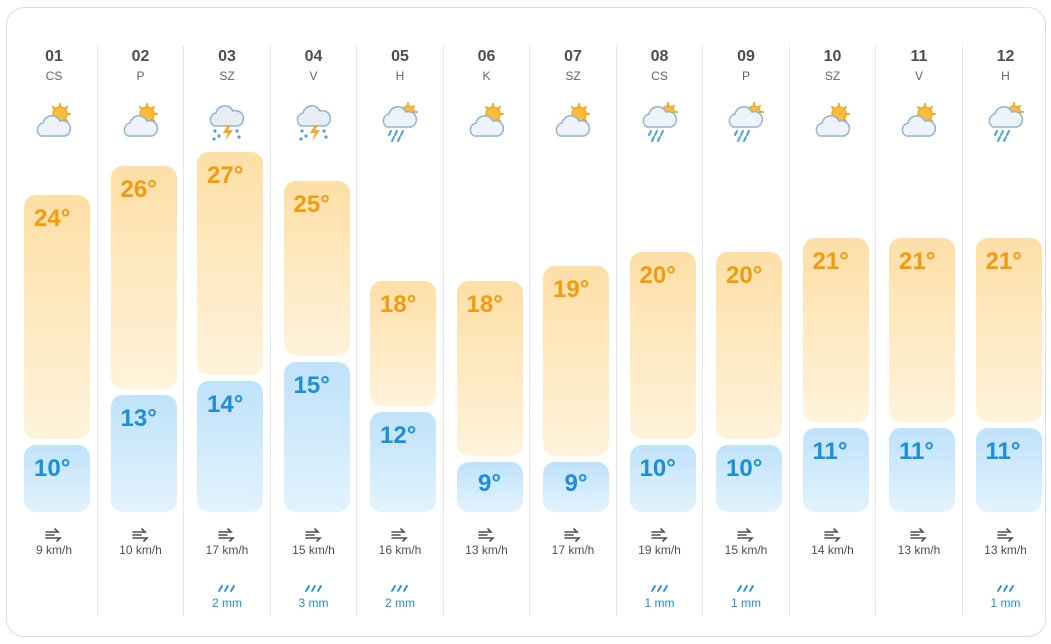 This screenshot has width=1051, height=644. What do you see at coordinates (311, 385) in the screenshot?
I see `min-temp: 15°` at bounding box center [311, 385].